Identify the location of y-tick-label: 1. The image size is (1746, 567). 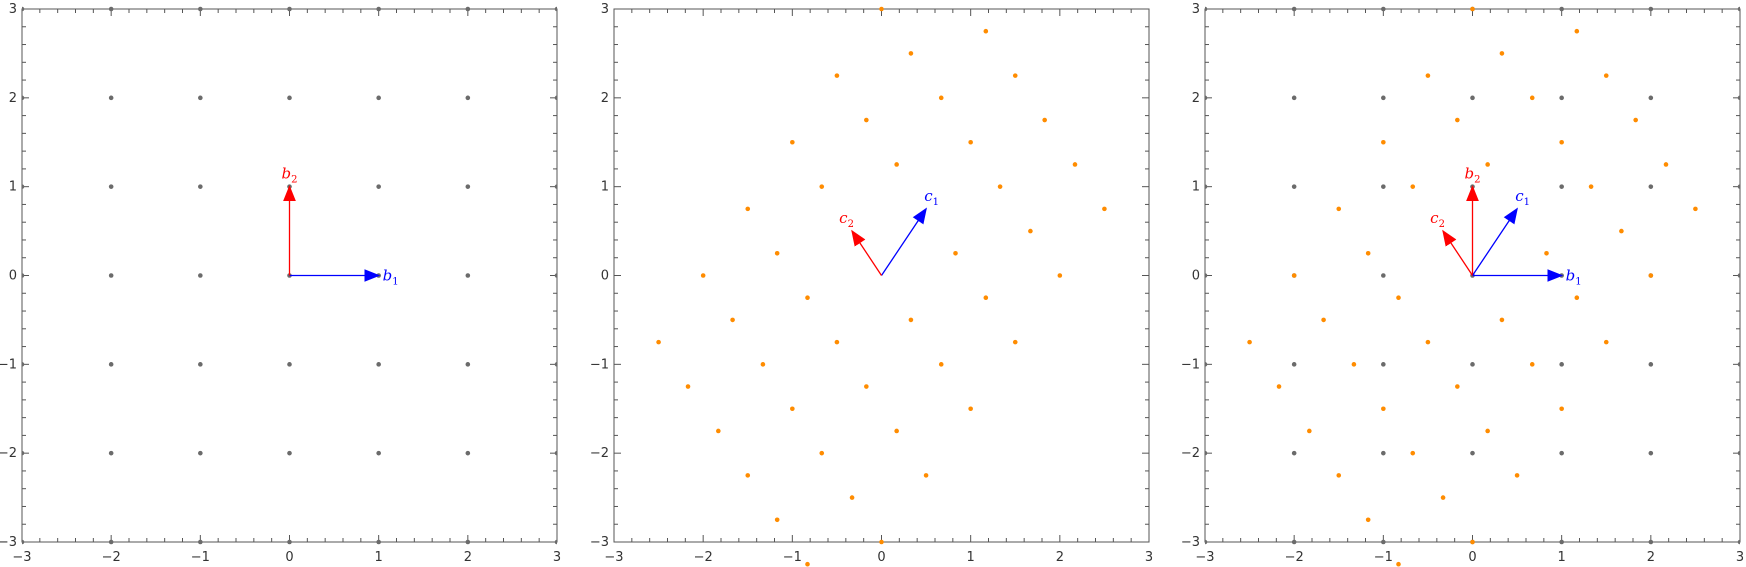
(13, 187).